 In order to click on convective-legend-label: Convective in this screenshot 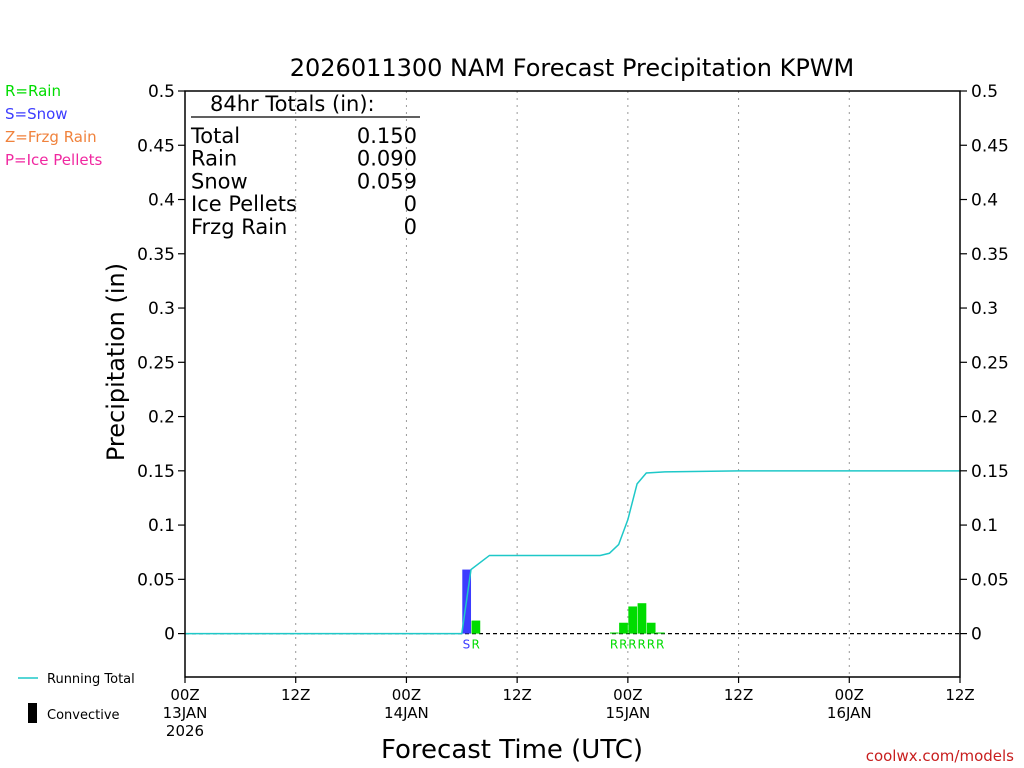, I will do `click(83, 715)`.